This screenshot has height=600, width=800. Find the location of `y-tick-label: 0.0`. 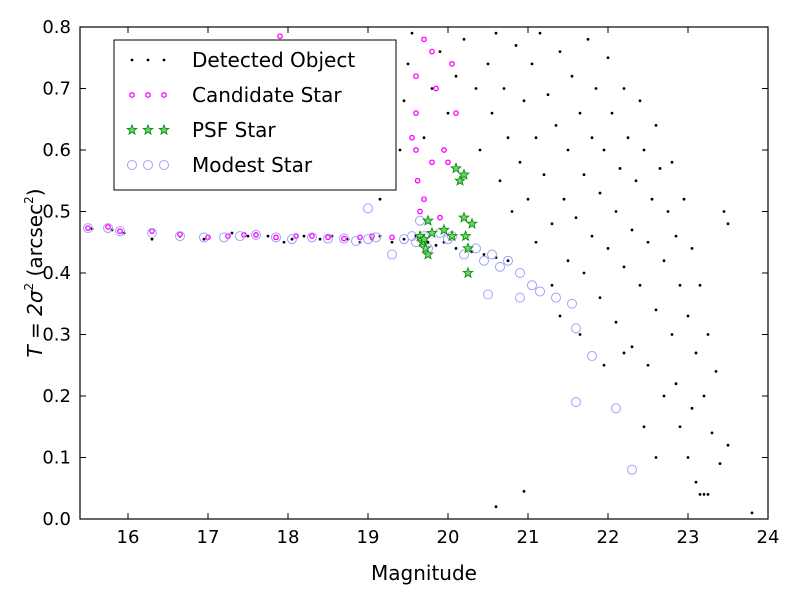

y-tick-label: 0.0 is located at coordinates (56, 519).